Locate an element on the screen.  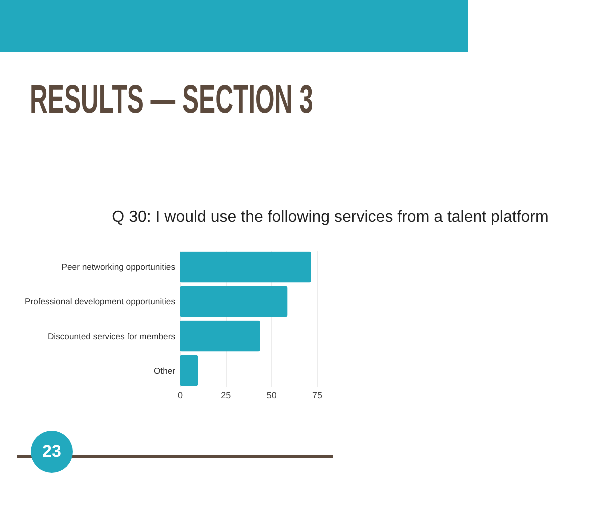
chart-subtitle: Q 30: I would use the following services from a talent platform is located at coordinates (330, 217).